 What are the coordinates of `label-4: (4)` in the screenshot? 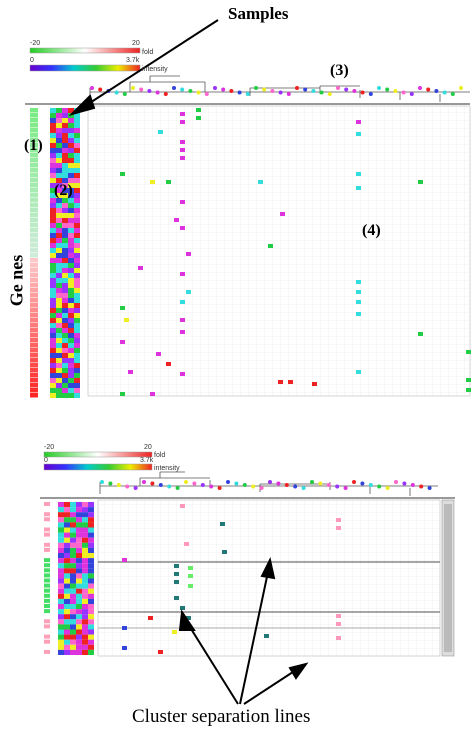 It's located at (371, 230).